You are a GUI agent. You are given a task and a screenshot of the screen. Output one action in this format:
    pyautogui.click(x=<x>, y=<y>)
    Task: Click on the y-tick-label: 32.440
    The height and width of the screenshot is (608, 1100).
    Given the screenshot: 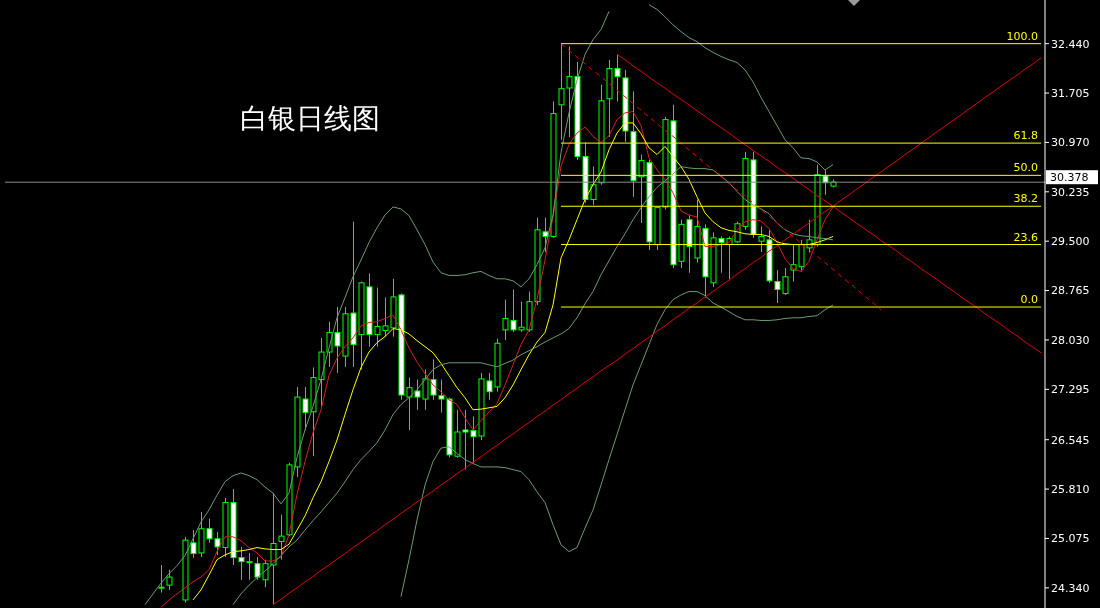 What is the action you would take?
    pyautogui.click(x=1070, y=44)
    